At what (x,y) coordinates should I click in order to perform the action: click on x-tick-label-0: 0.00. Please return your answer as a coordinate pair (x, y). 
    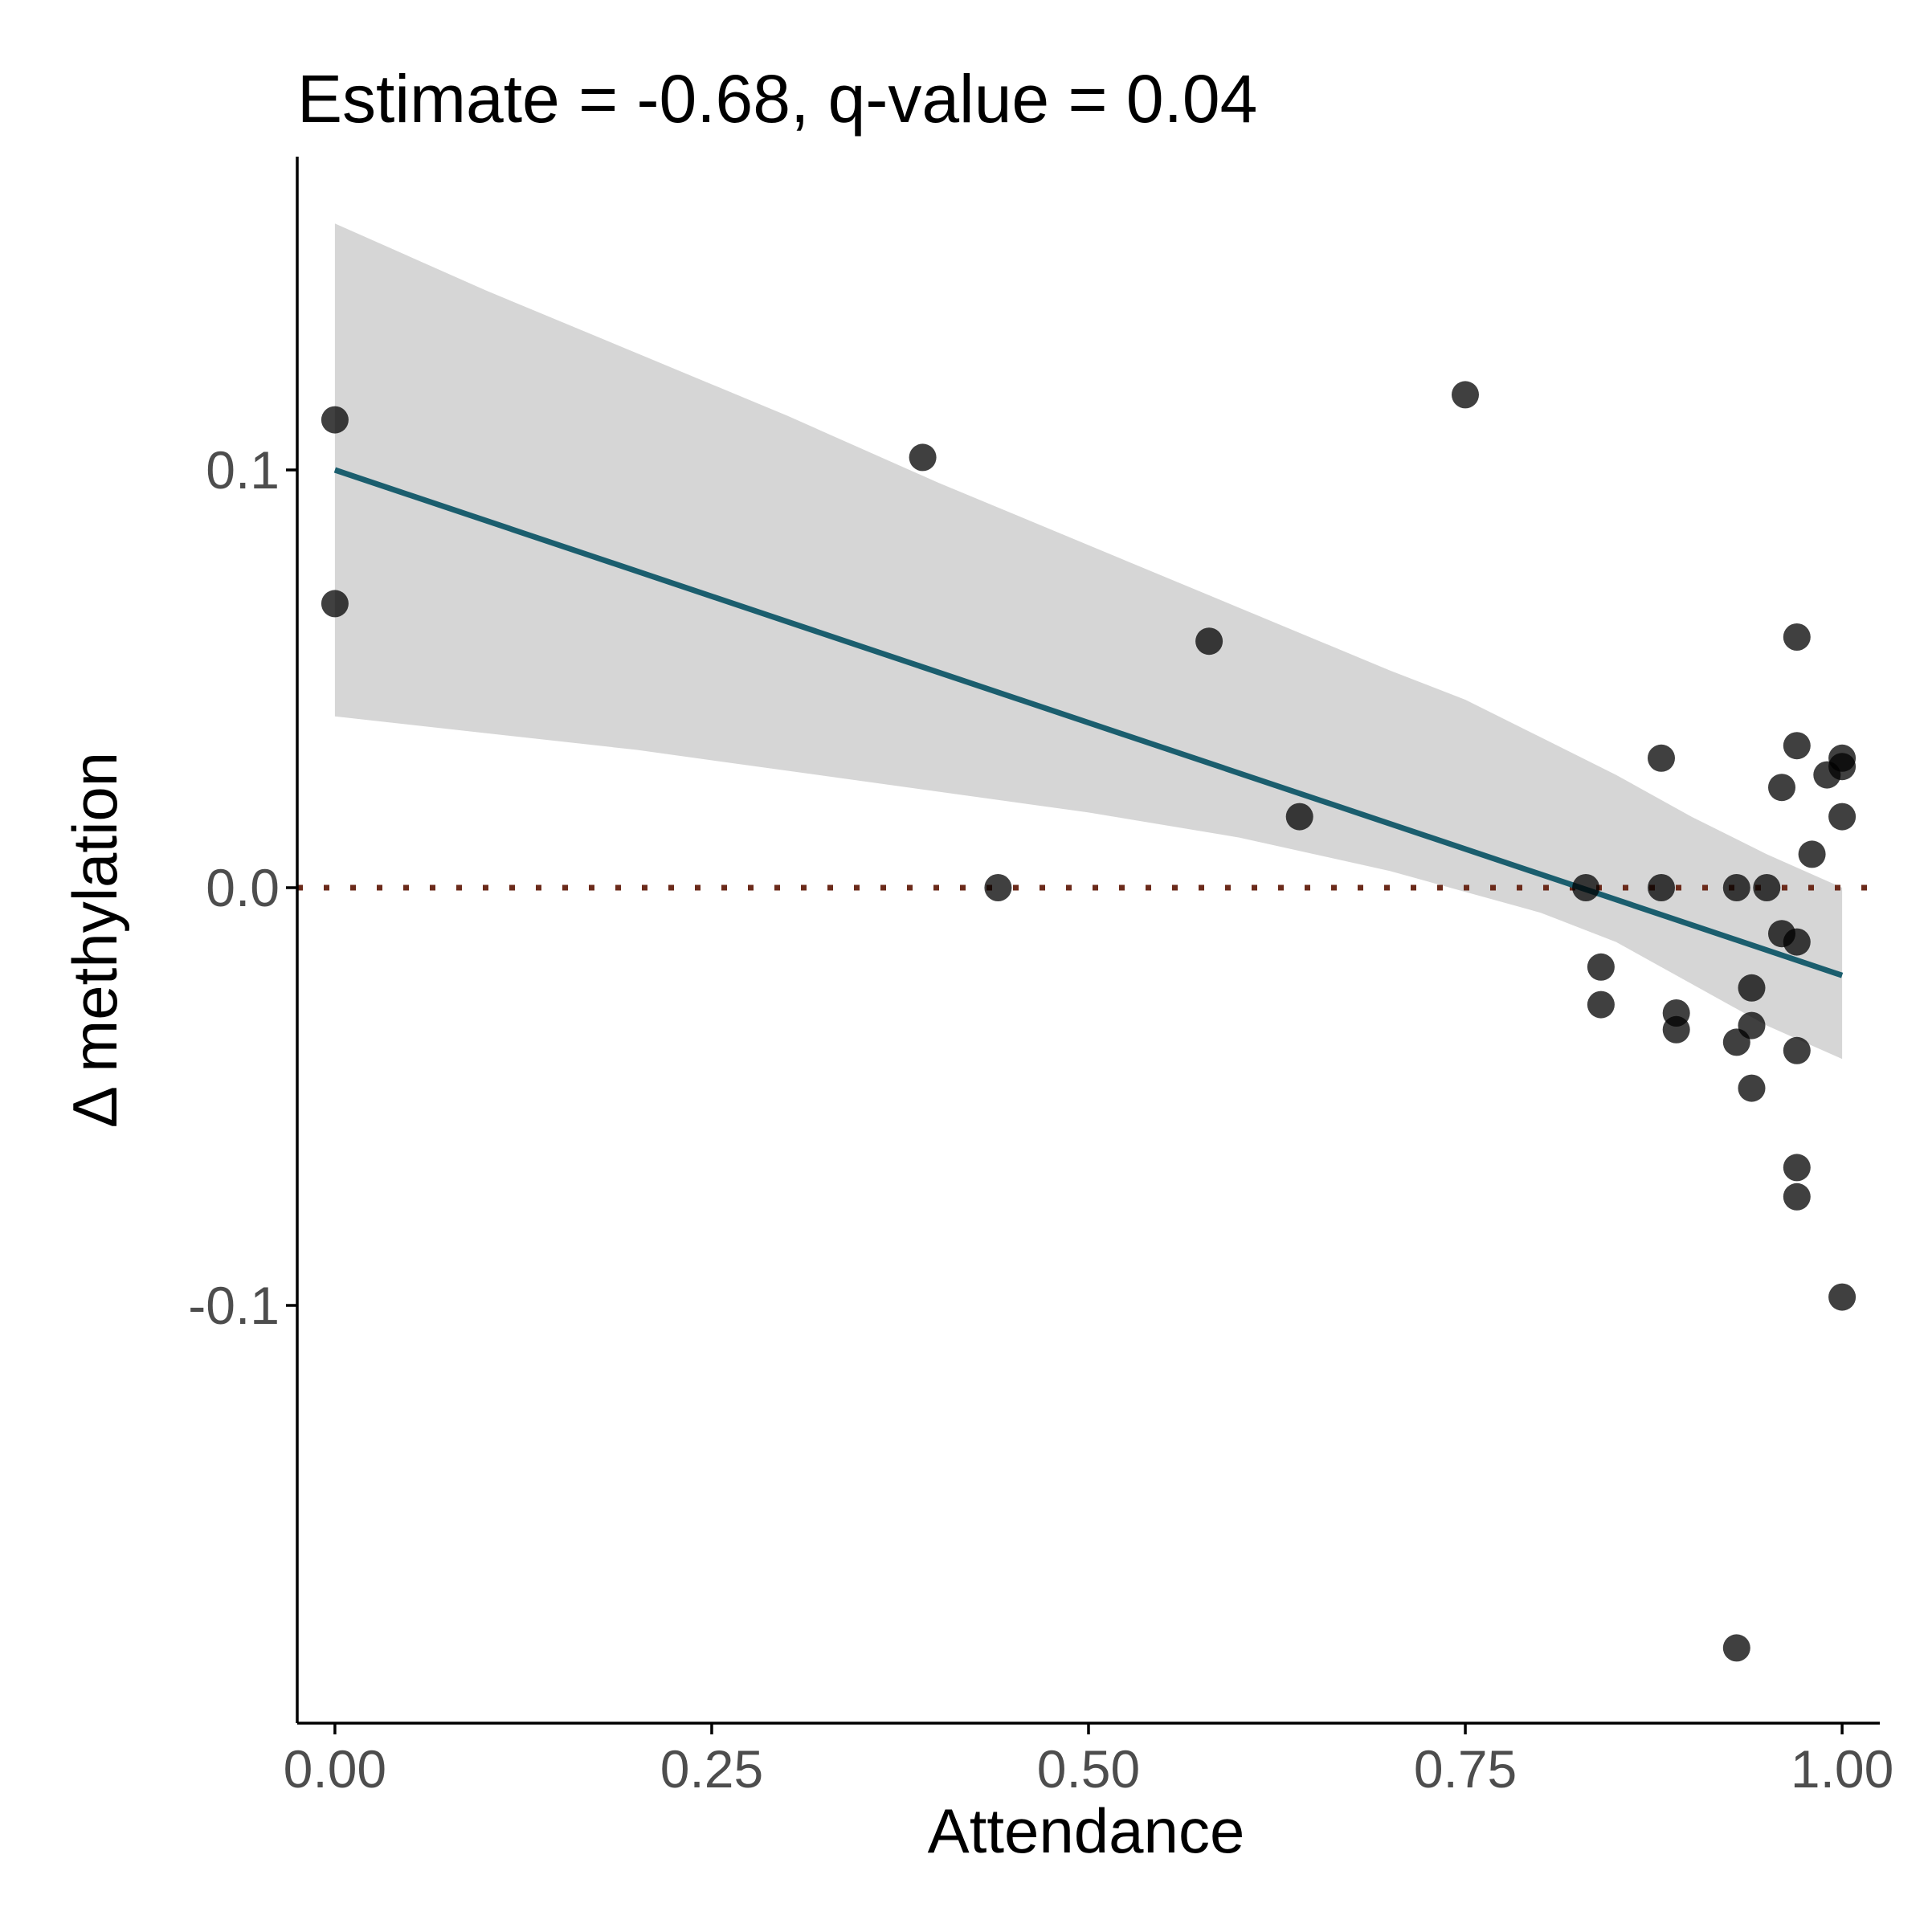
    Looking at the image, I should click on (335, 1769).